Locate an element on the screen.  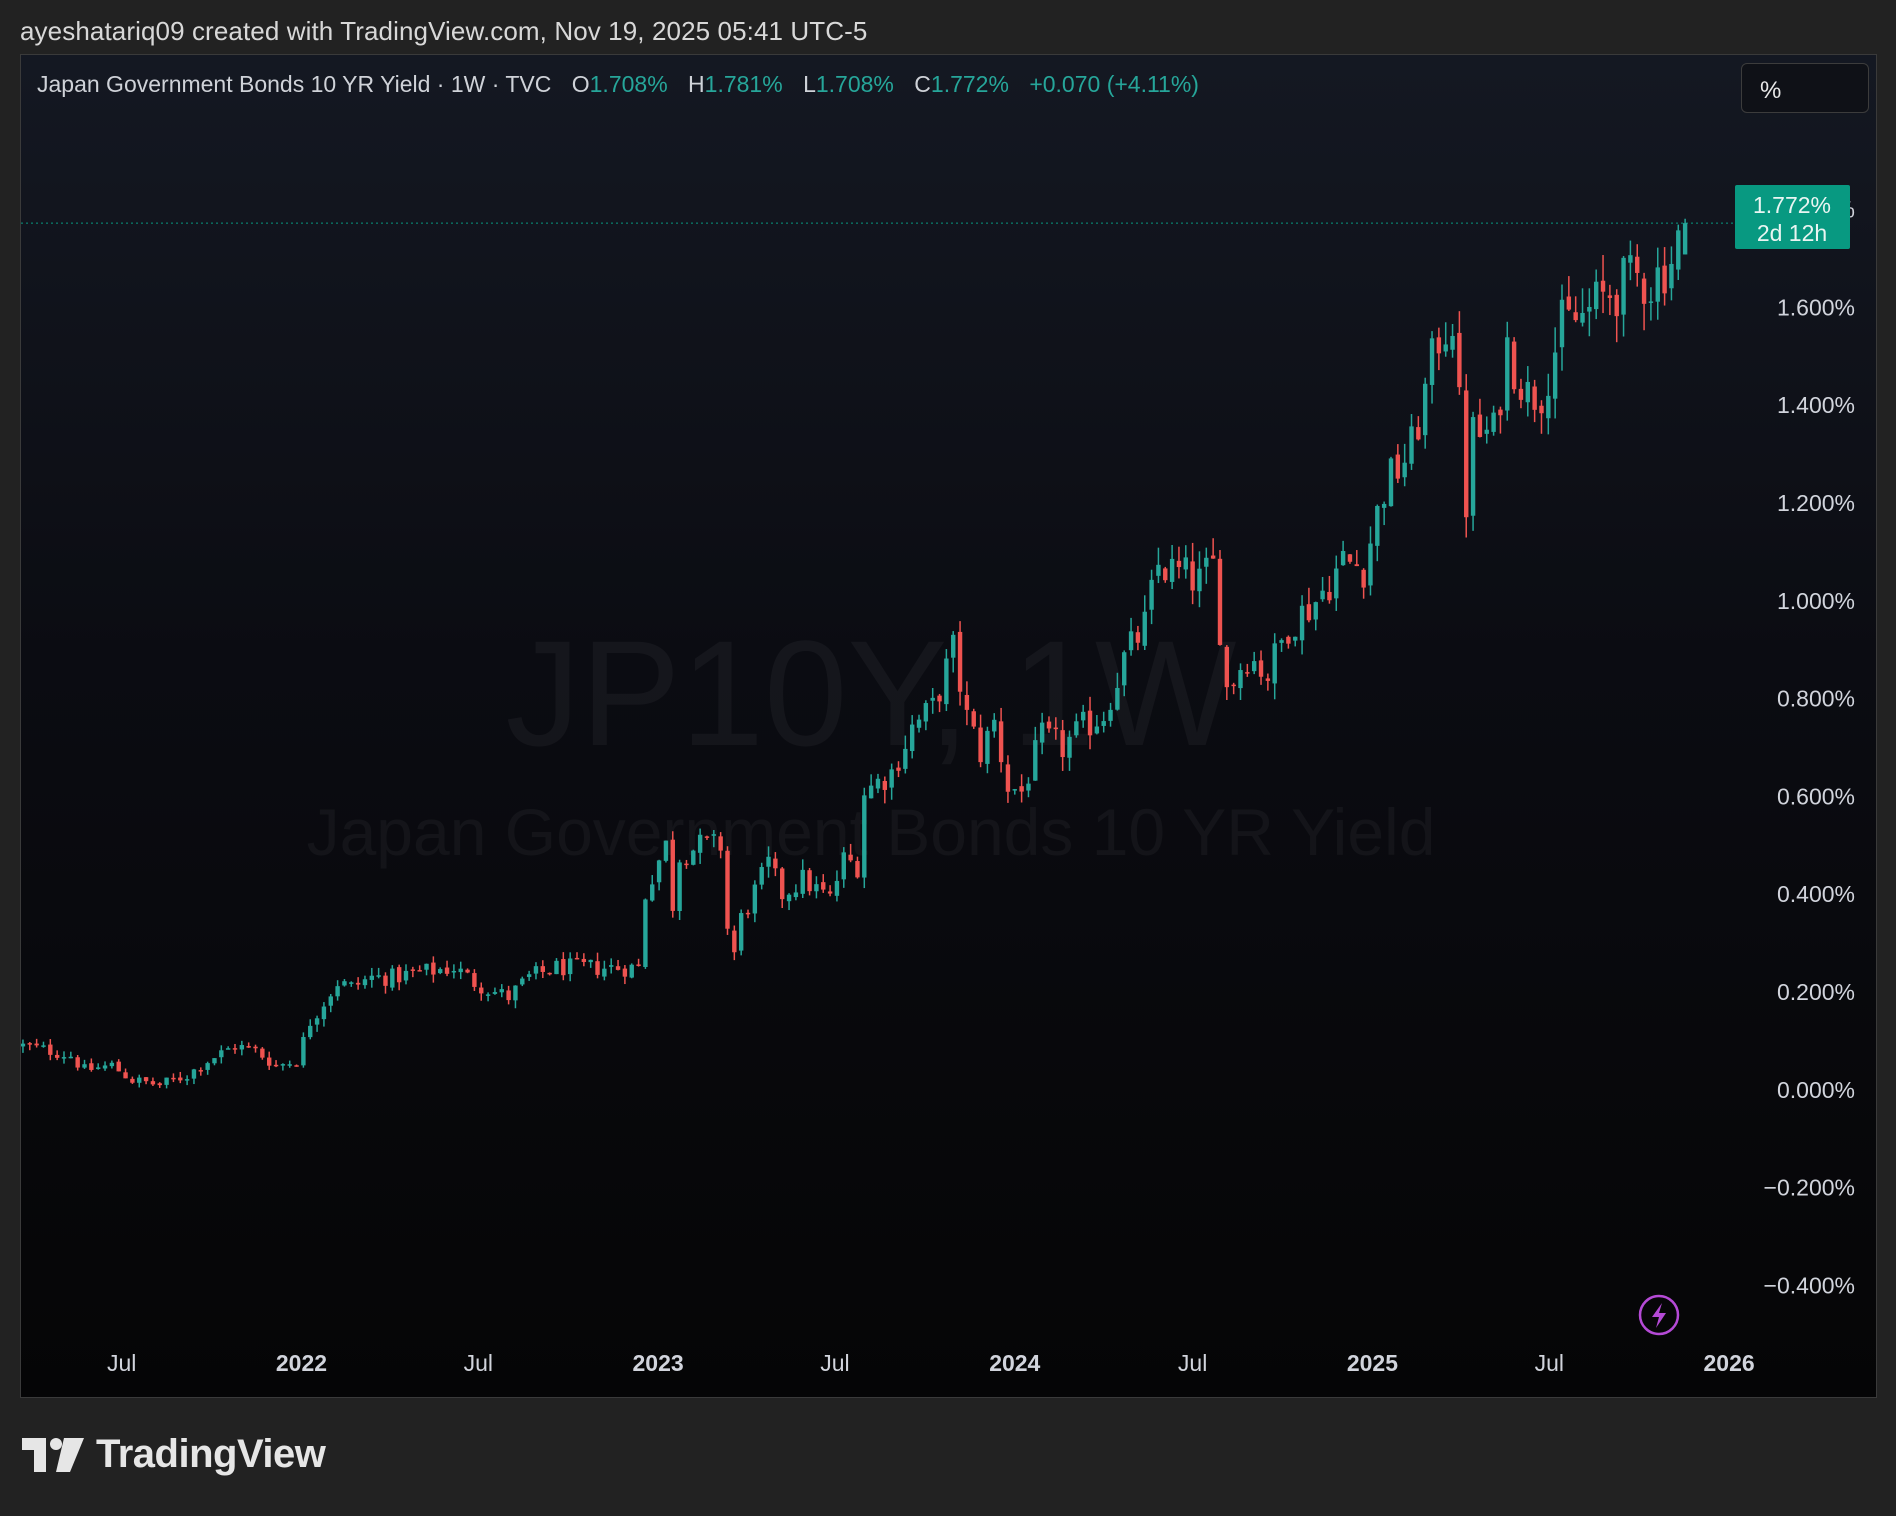
watermark-name: Japan Government Bonds 10 YR Yield is located at coordinates (871, 832).